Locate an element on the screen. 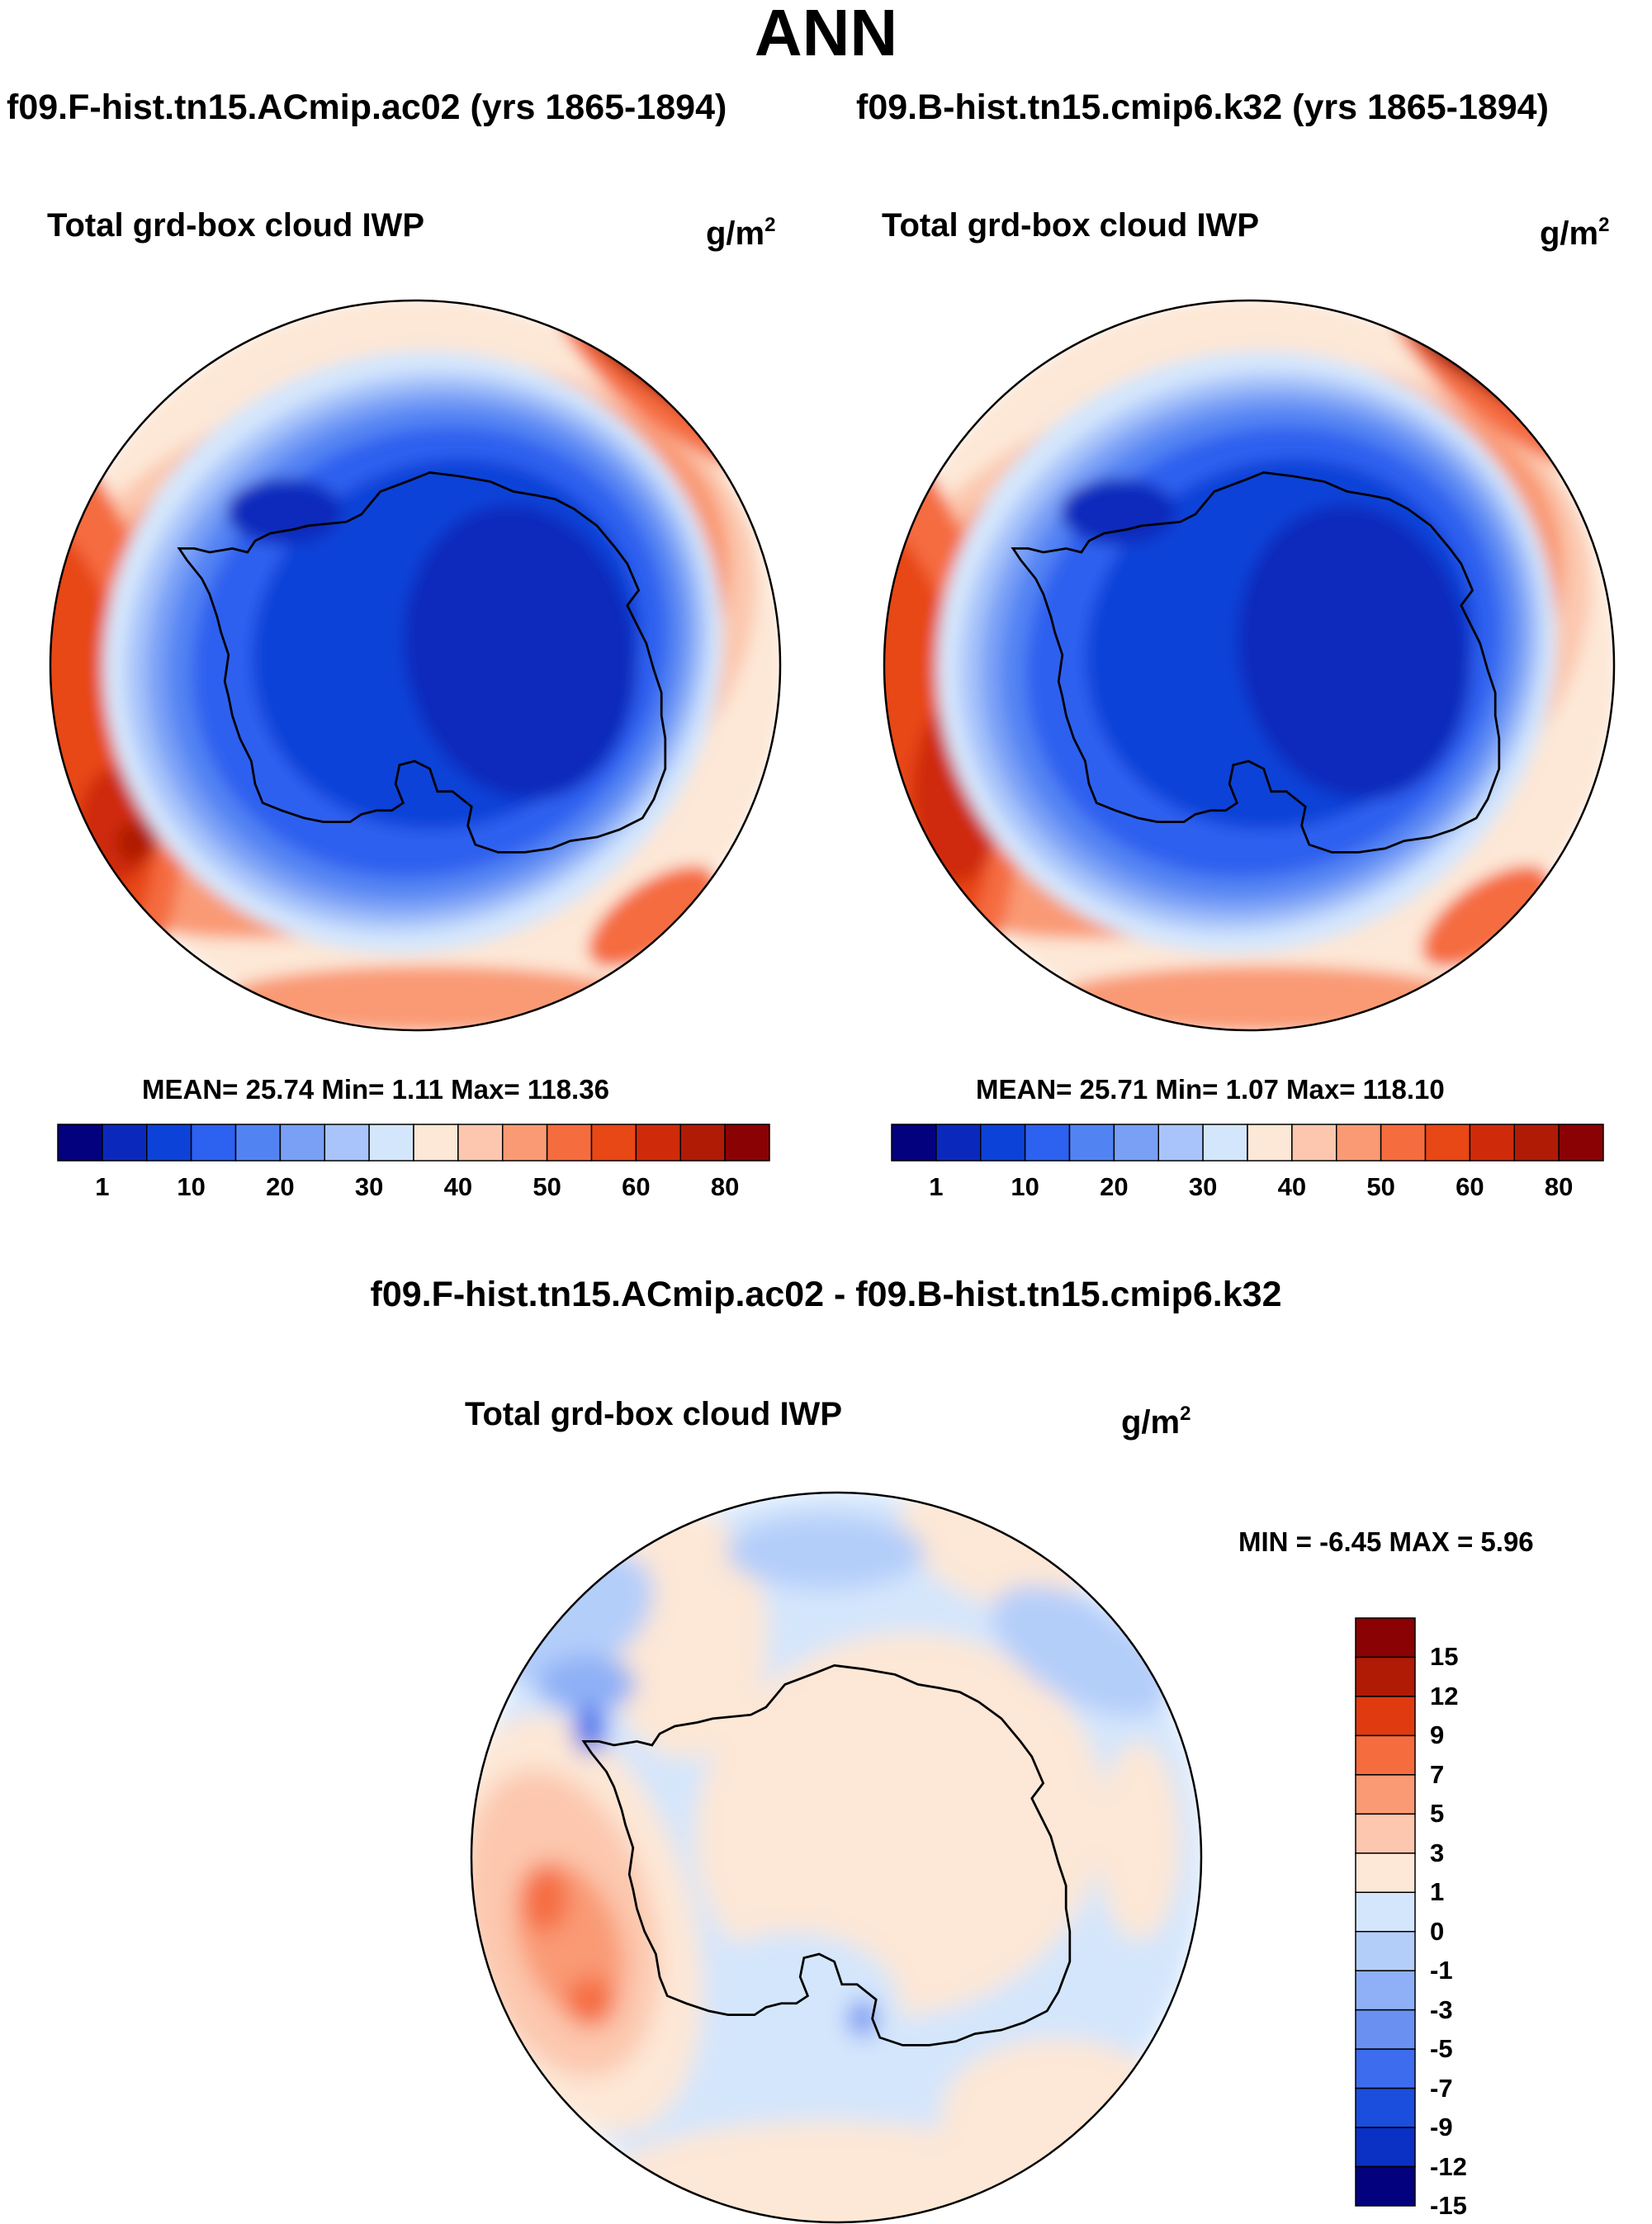  diff-units: g/m2 is located at coordinates (1156, 1422).